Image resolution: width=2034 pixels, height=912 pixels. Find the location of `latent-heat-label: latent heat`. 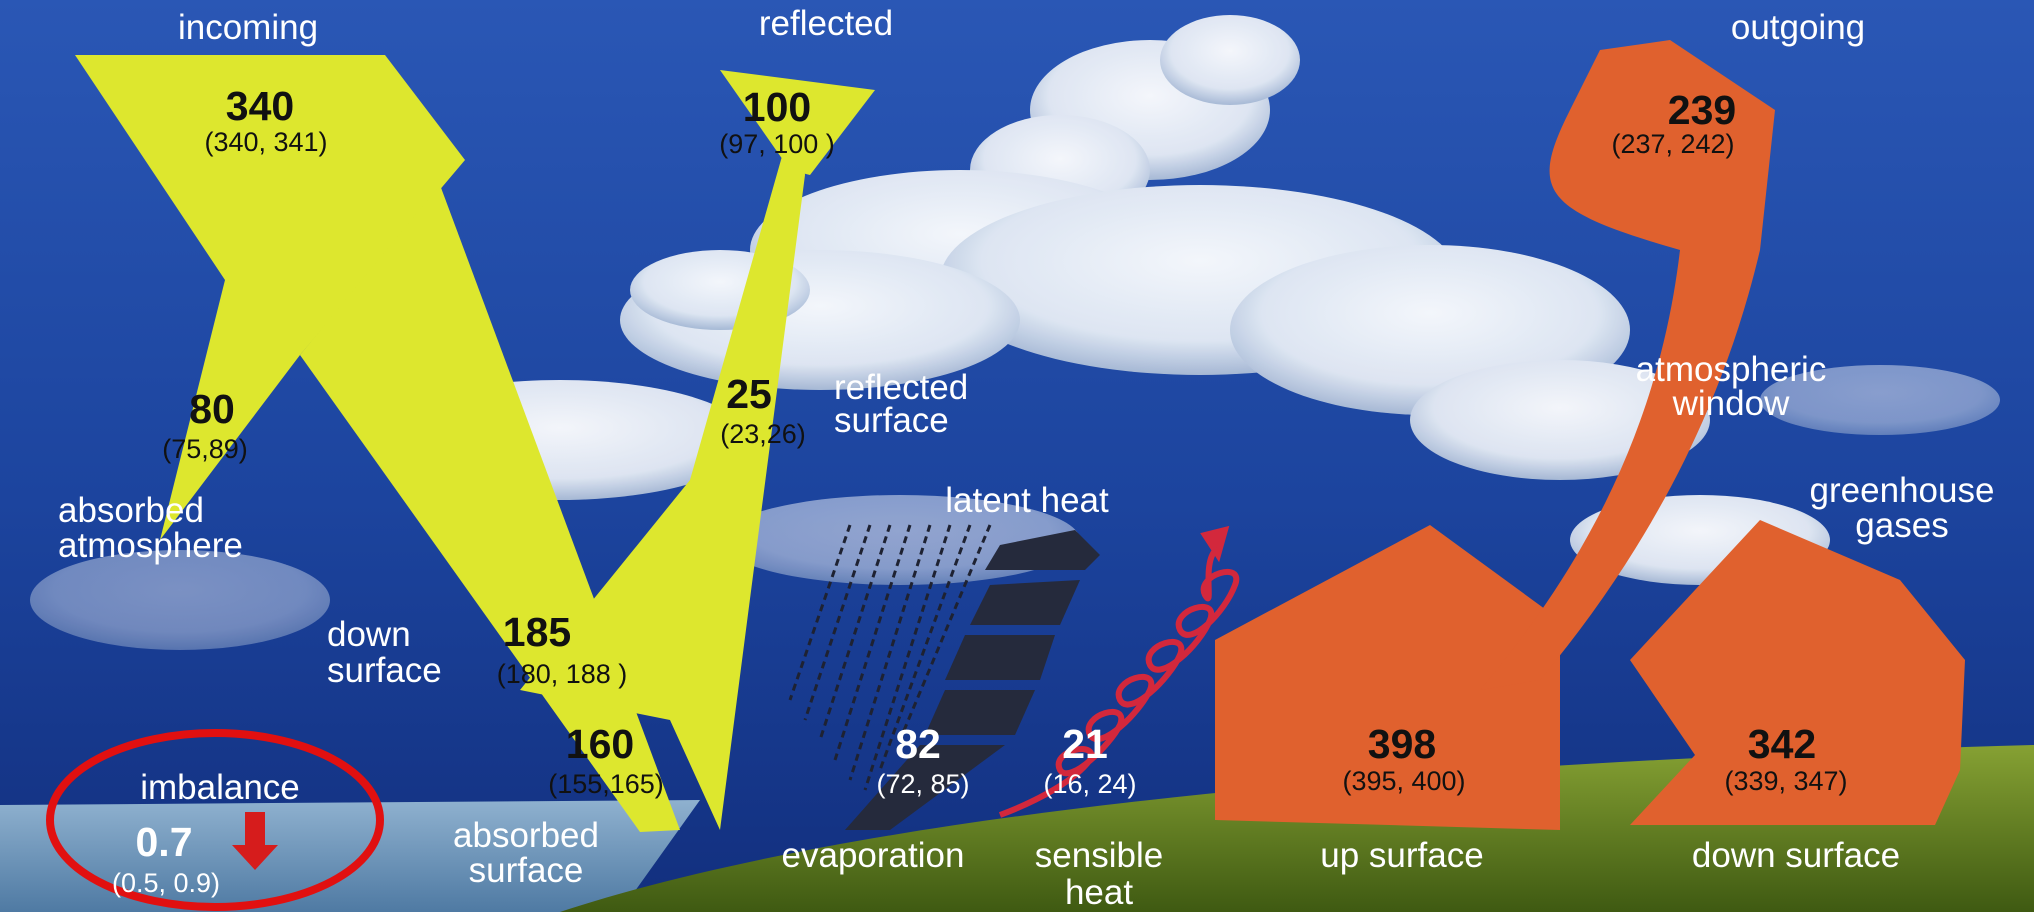

latent-heat-label: latent heat is located at coordinates (1027, 500).